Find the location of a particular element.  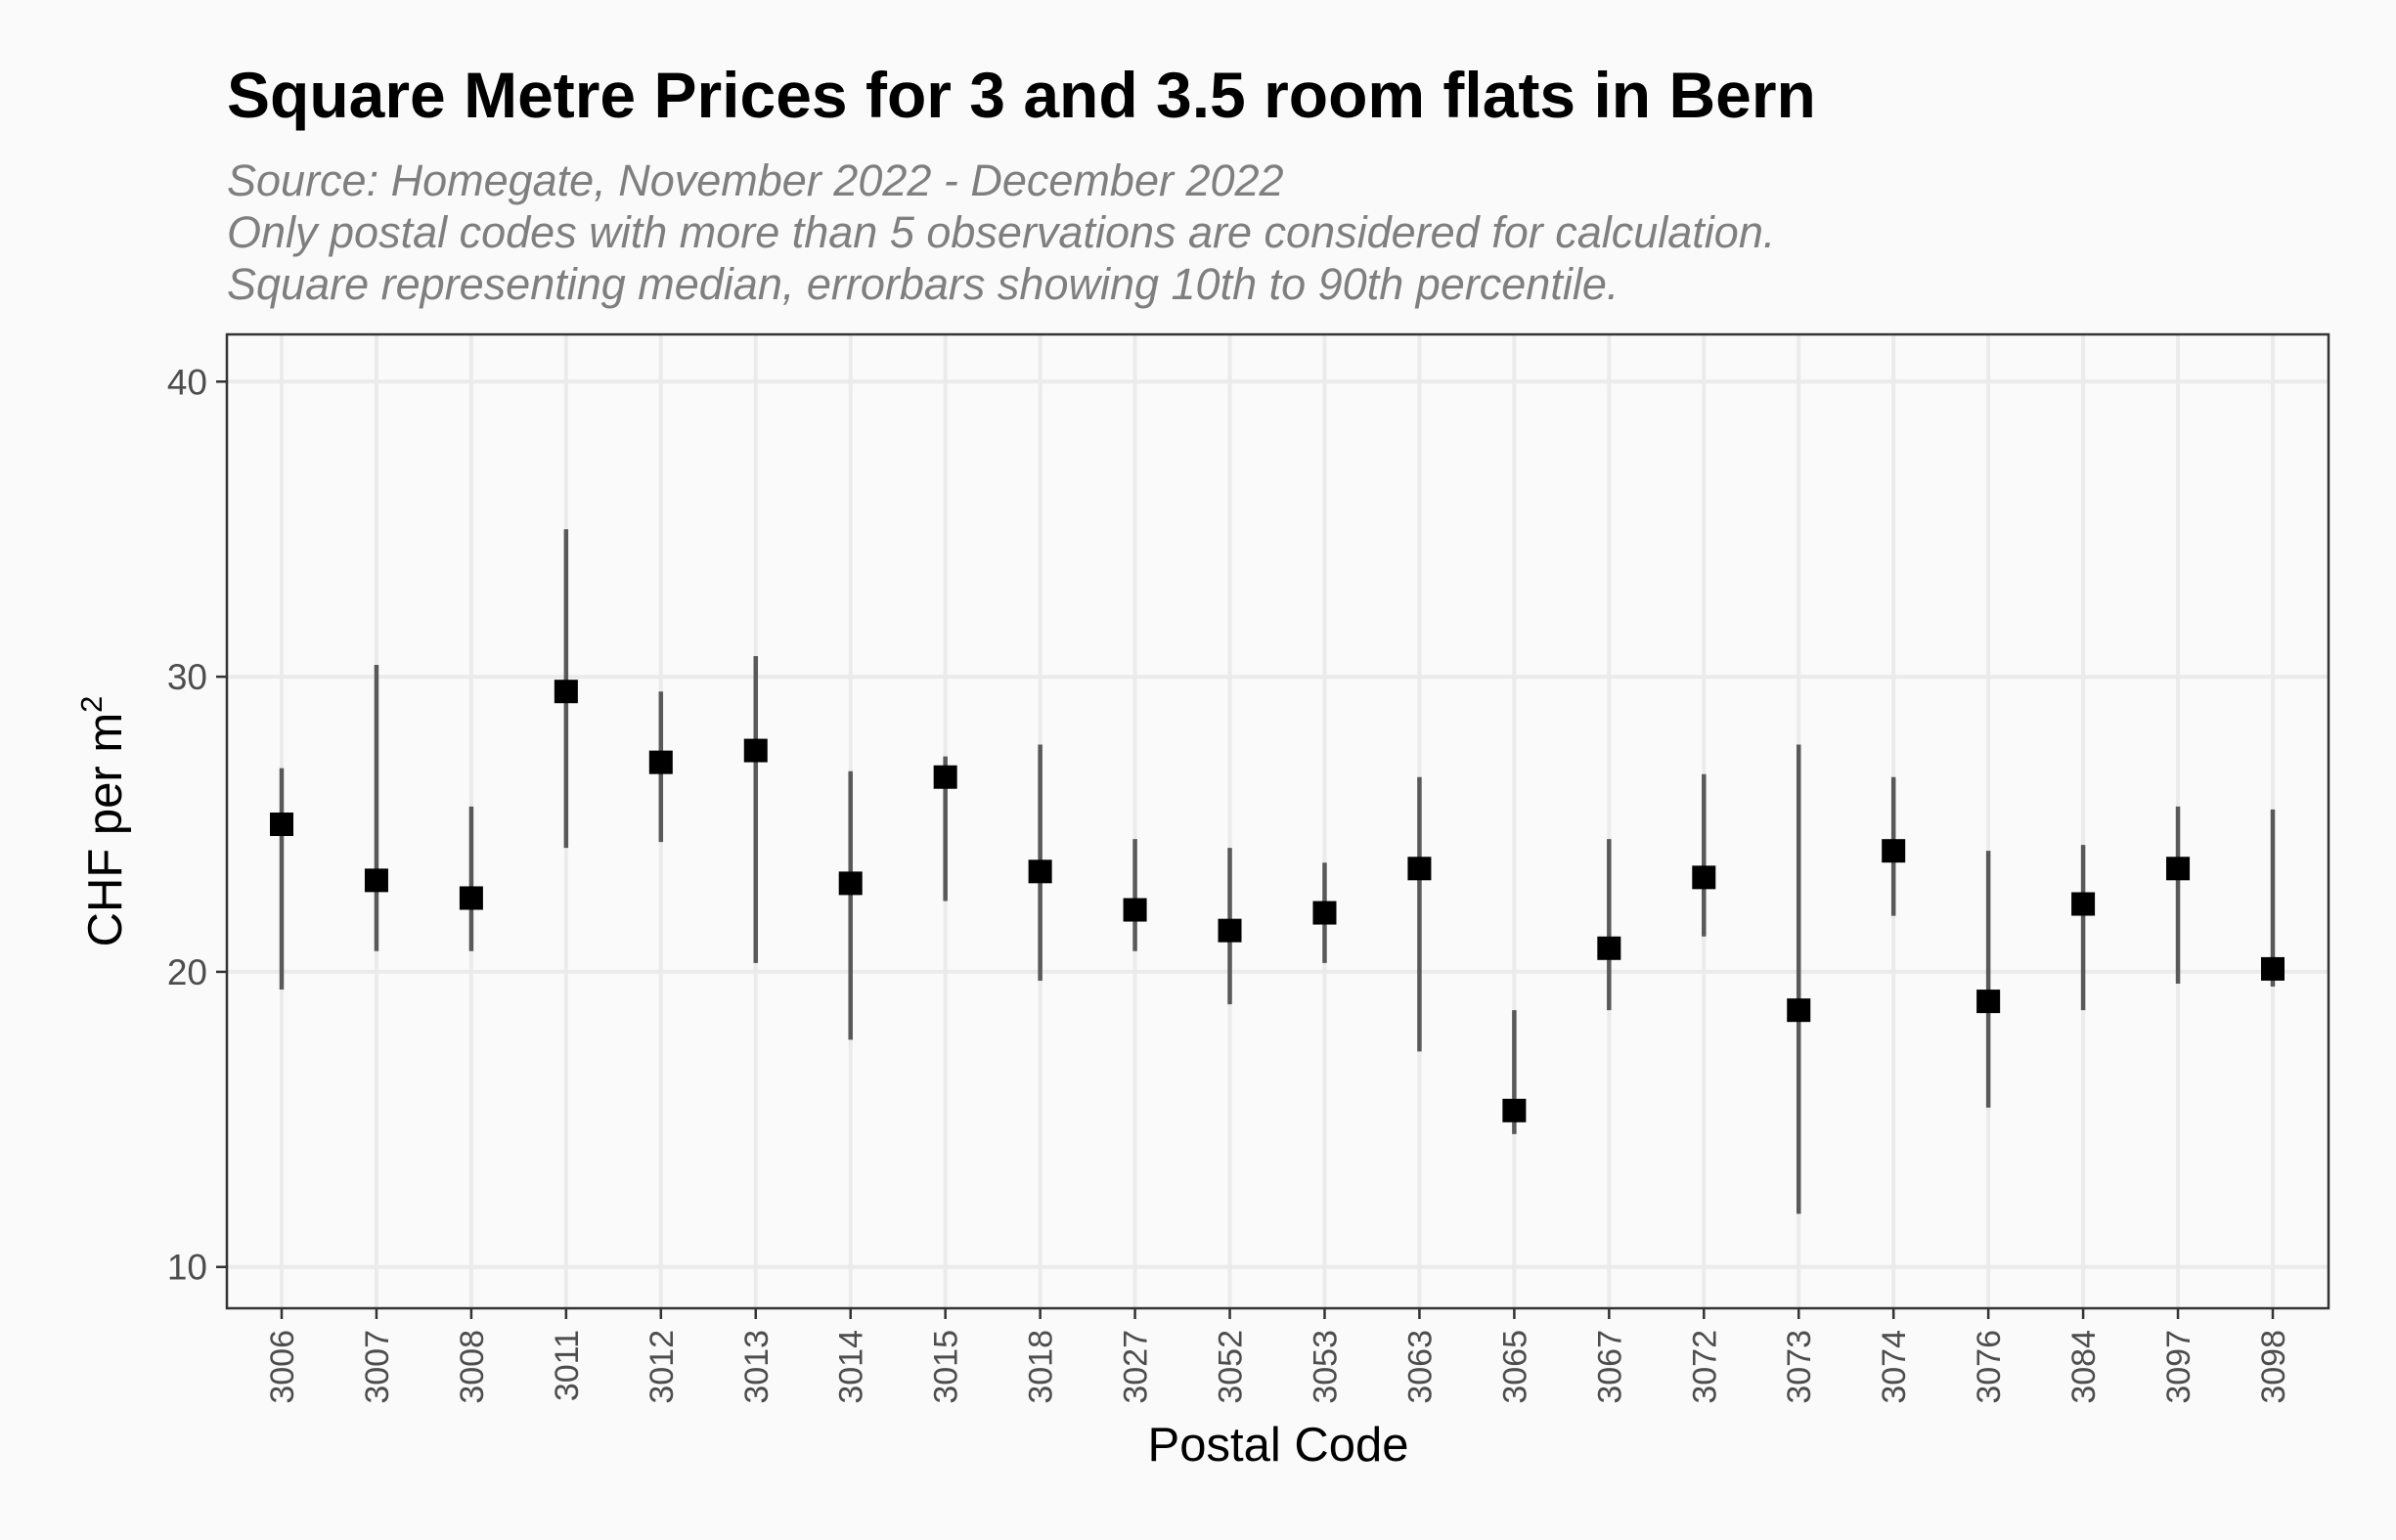

x-tick-label-3084: 3084 is located at coordinates (2084, 1367).